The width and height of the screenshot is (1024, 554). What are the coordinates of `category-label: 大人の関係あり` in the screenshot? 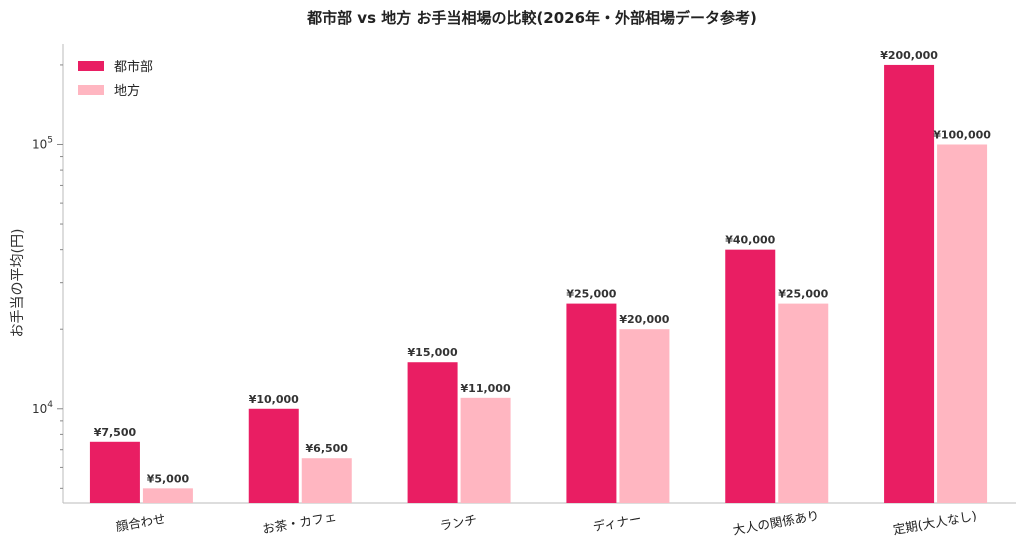 It's located at (776, 523).